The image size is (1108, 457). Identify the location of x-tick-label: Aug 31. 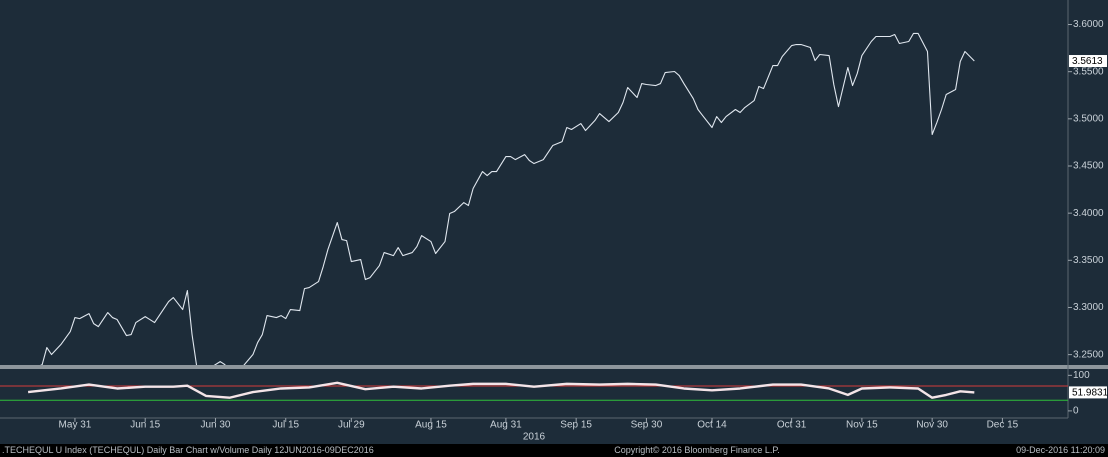
(506, 425).